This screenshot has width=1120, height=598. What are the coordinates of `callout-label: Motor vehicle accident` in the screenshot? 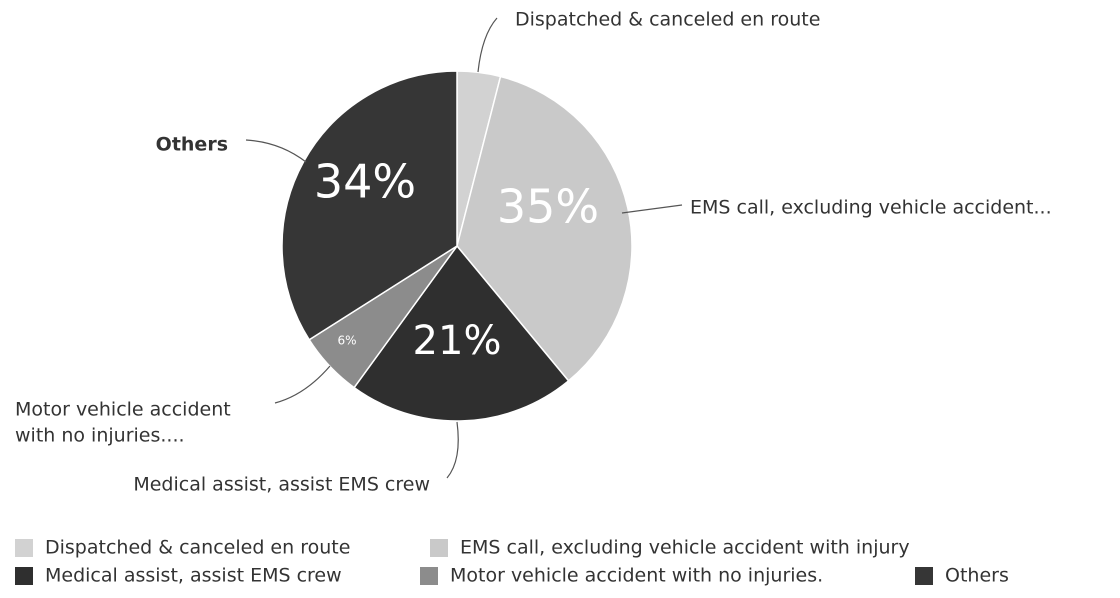 It's located at (123, 410).